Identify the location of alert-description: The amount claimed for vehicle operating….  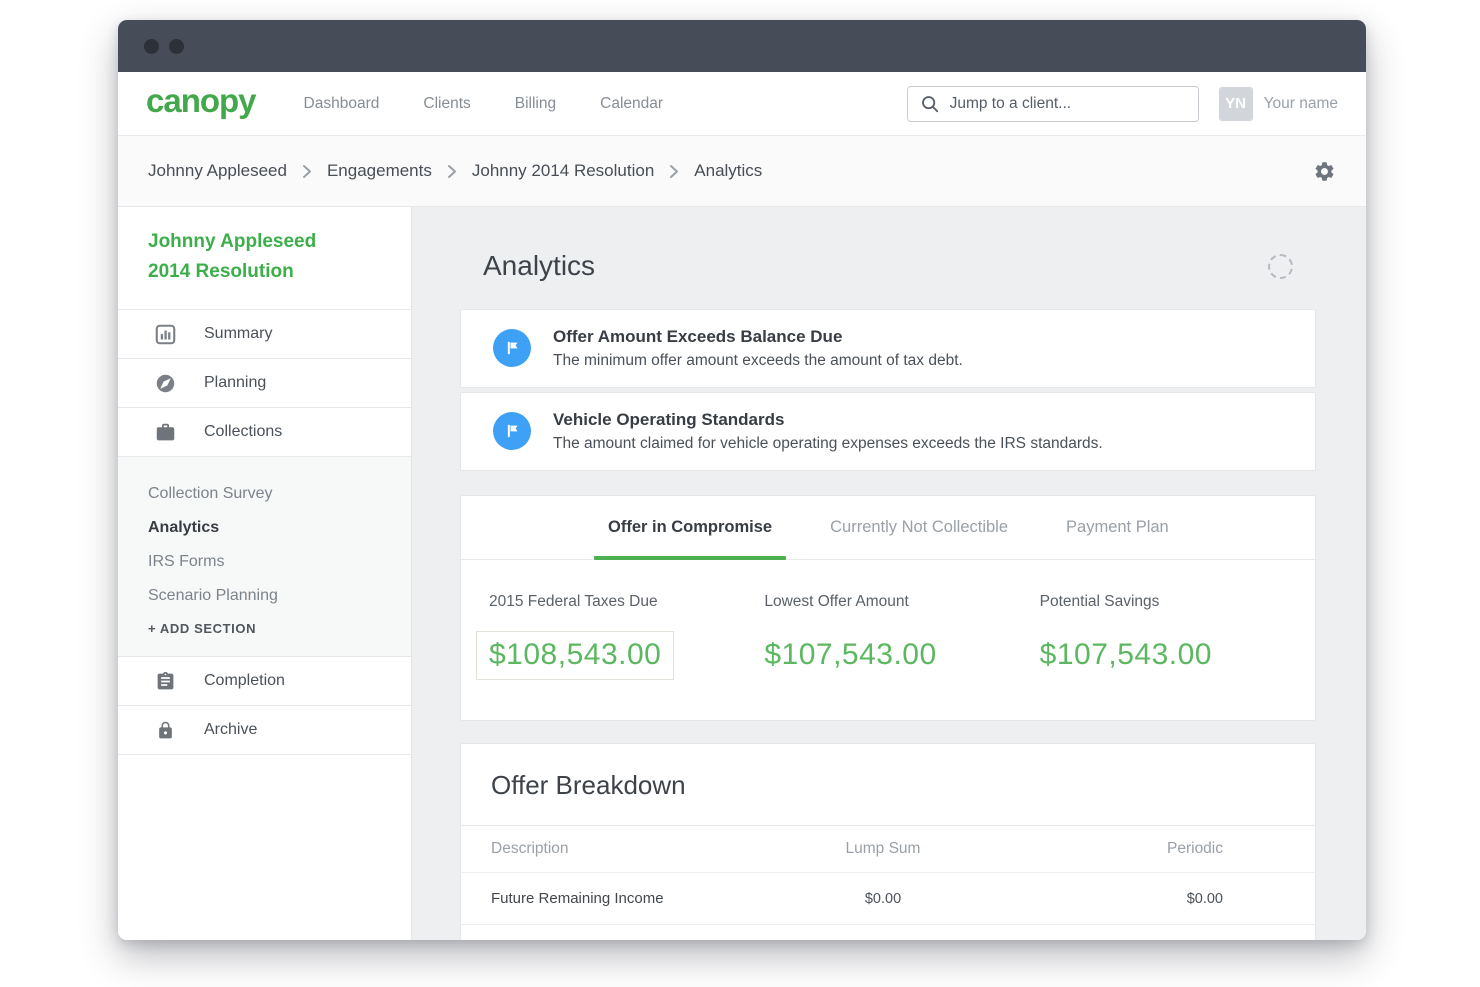
(828, 443).